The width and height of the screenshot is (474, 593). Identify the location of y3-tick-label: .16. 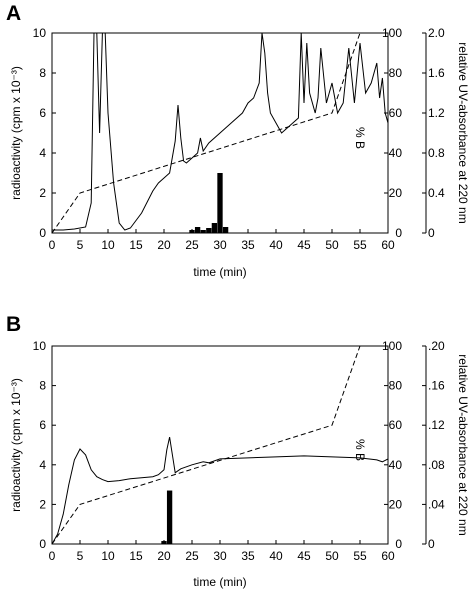
(436, 386).